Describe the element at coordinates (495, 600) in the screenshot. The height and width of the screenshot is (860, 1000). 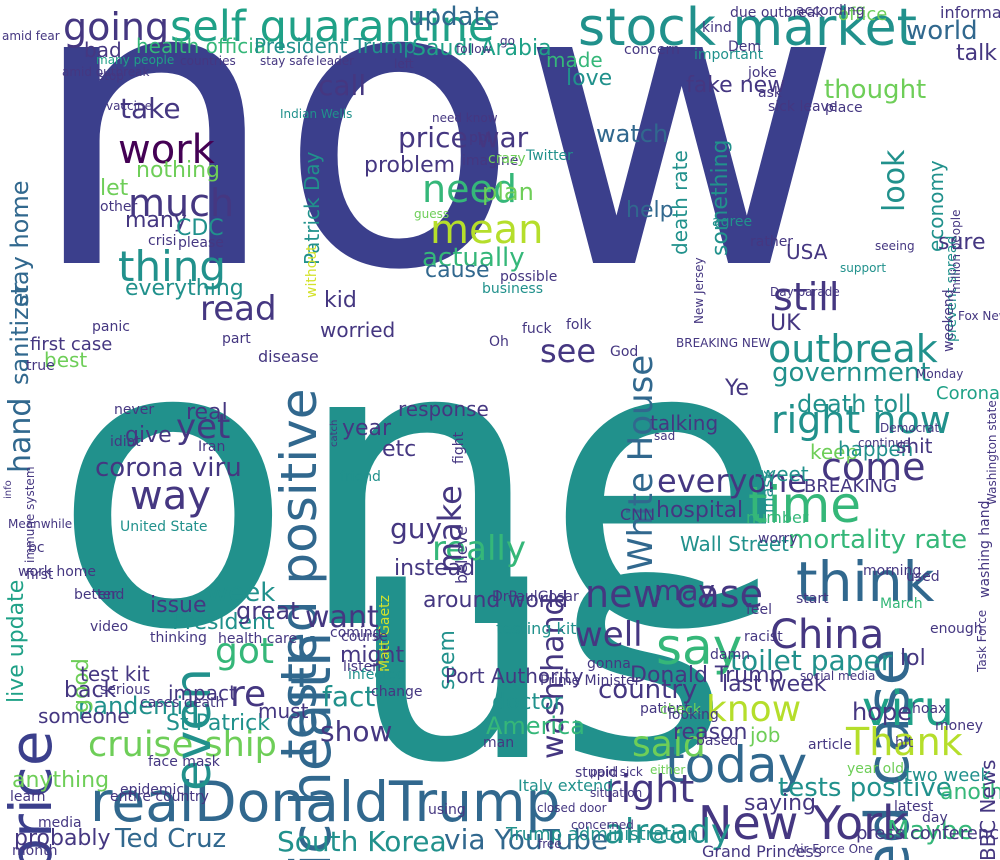
I see `word-around-world: around world` at that location.